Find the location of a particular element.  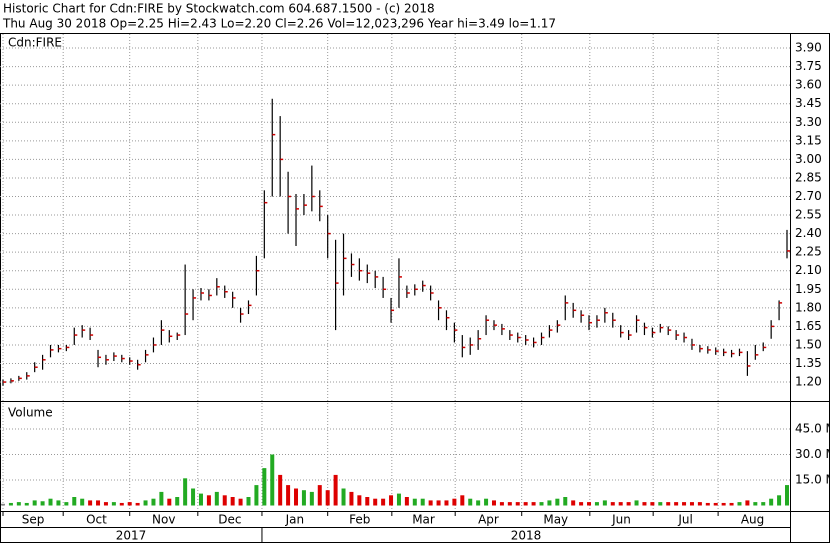

year-label: 2017 is located at coordinates (131, 536).